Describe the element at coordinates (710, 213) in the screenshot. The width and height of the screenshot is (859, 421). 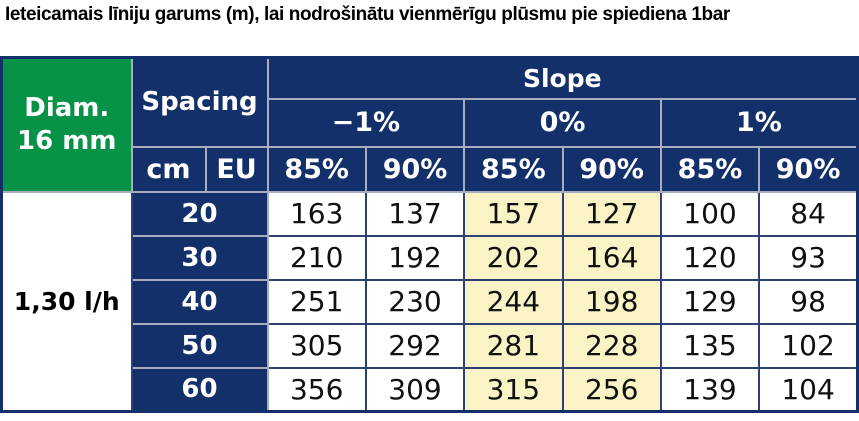
I see `length-value-cell: 100` at that location.